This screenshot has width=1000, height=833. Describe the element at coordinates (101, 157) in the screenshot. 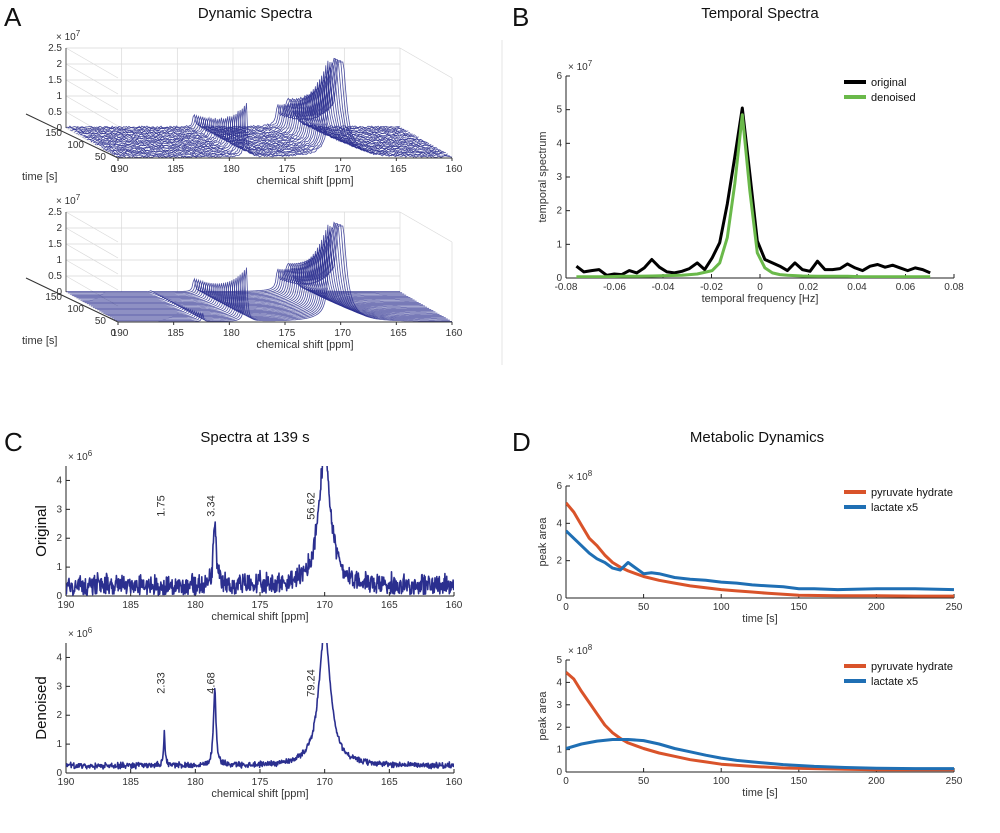

I see `time-tick-label: 50` at that location.